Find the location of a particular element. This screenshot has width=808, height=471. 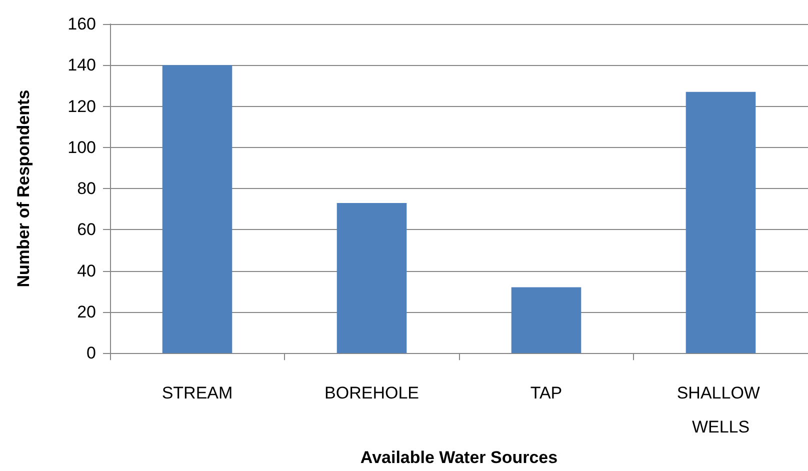

y-tick-label: 80 is located at coordinates (86, 188).